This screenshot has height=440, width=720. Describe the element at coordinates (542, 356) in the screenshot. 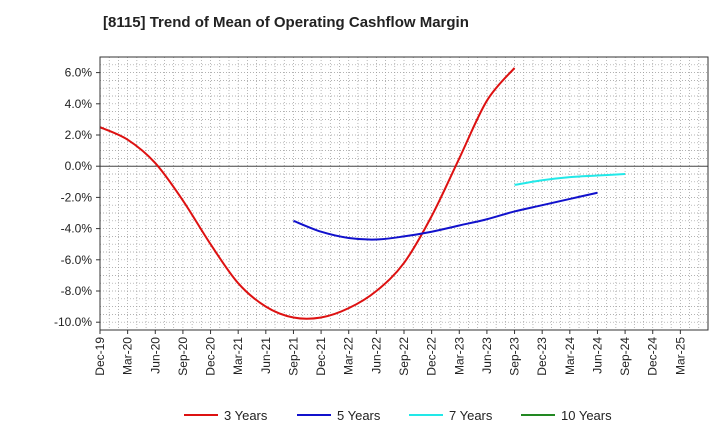

I see `x-tick-label: Dec-23` at that location.